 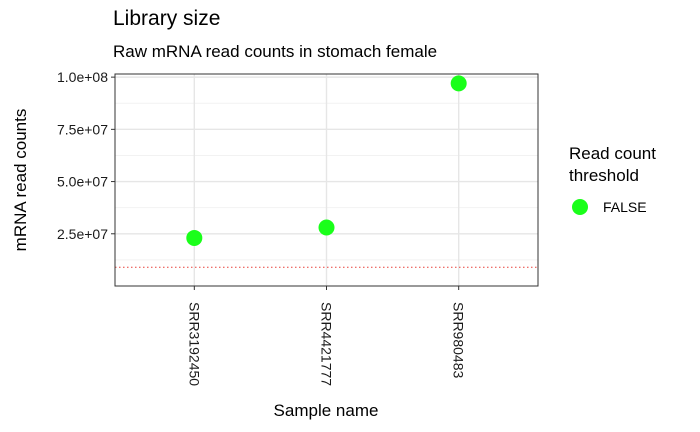 I want to click on y-tick-label: 5.0e+07, so click(x=82, y=182).